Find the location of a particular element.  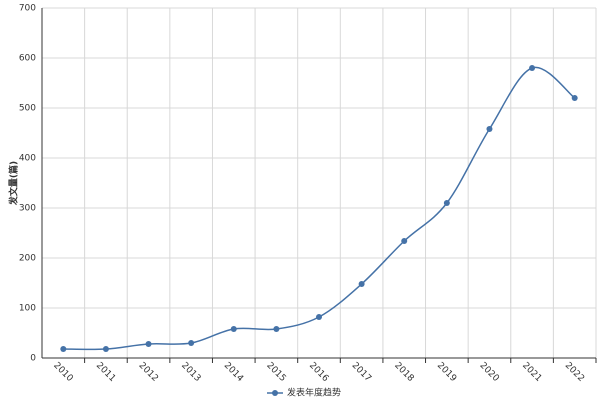

x-tick-label: 2022 is located at coordinates (574, 372).